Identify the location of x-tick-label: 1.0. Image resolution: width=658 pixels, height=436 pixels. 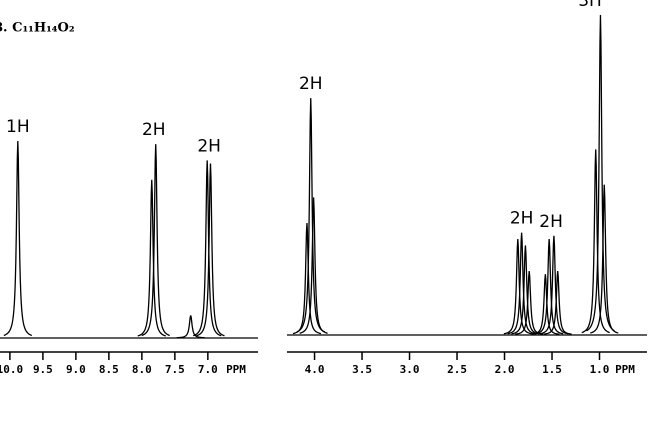
(600, 369).